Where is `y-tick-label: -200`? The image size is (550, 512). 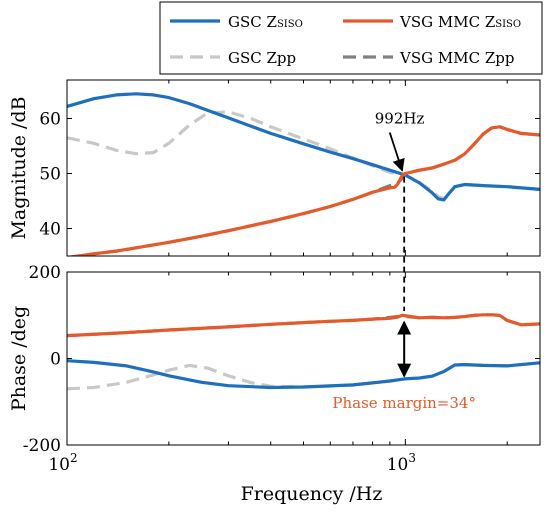 y-tick-label: -200 is located at coordinates (42, 446).